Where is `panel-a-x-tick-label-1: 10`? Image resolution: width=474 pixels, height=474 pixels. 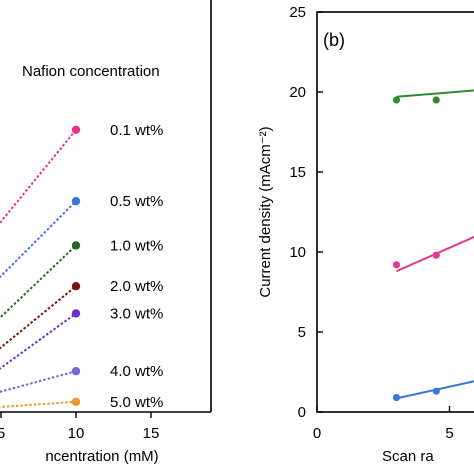 panel-a-x-tick-label-1: 10 is located at coordinates (76, 433).